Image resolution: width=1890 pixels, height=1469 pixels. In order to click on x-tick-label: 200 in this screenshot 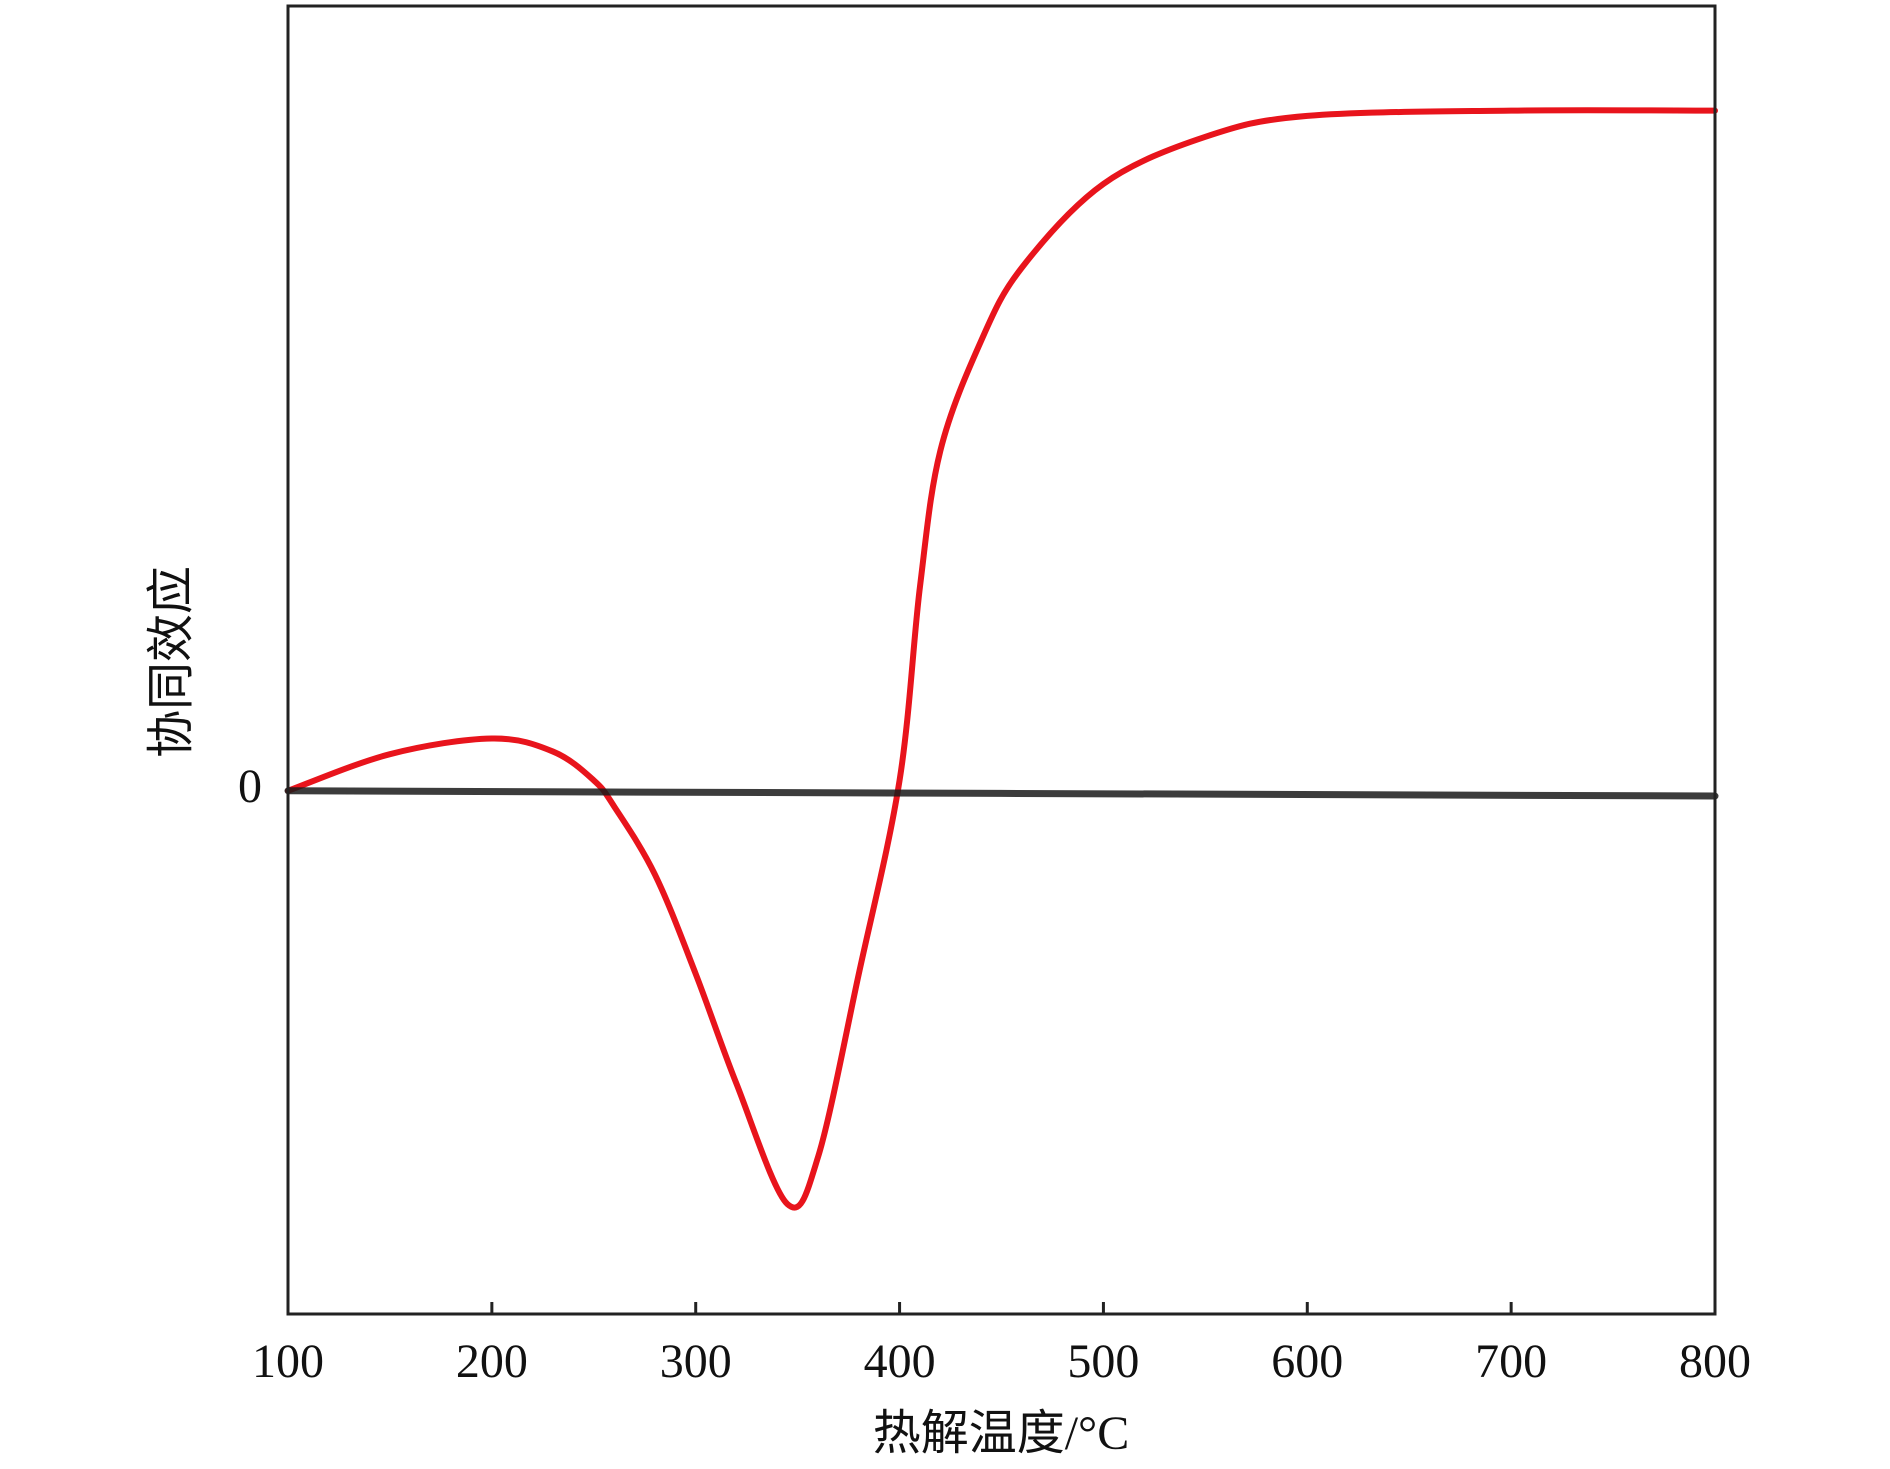, I will do `click(492, 1361)`.